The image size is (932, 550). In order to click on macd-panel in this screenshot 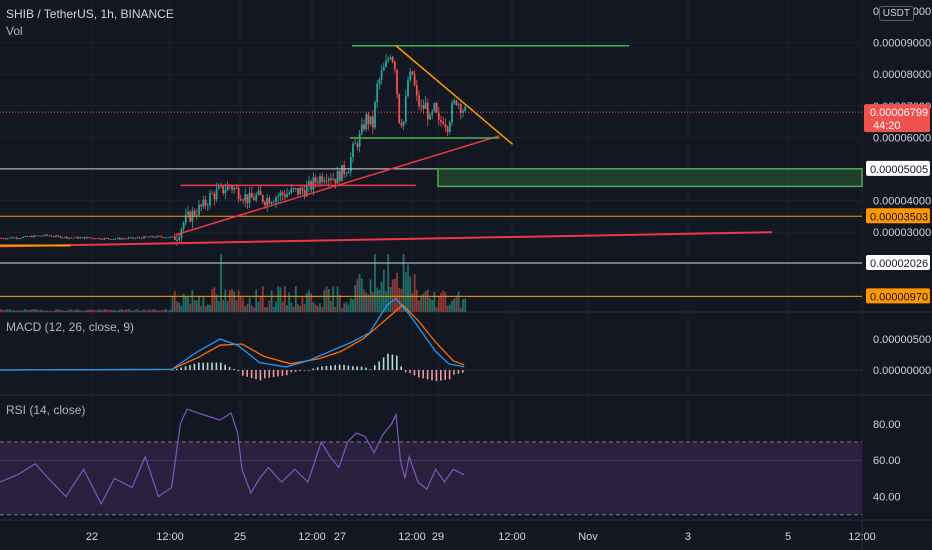, I will do `click(431, 339)`.